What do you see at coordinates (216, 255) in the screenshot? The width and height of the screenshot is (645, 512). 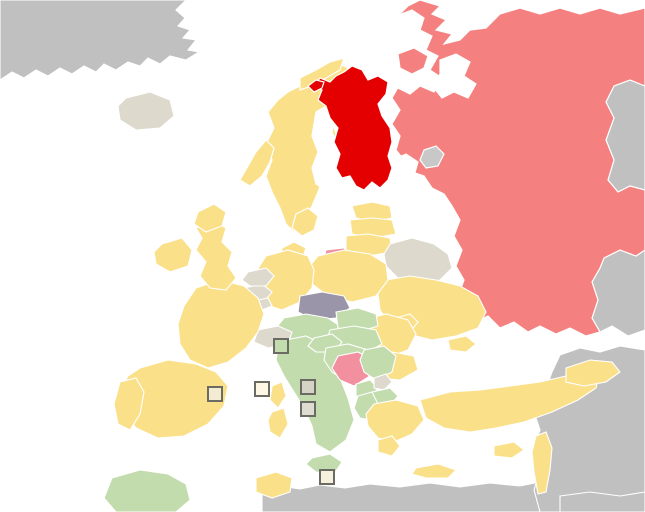 I see `united-kingdom-landmass` at bounding box center [216, 255].